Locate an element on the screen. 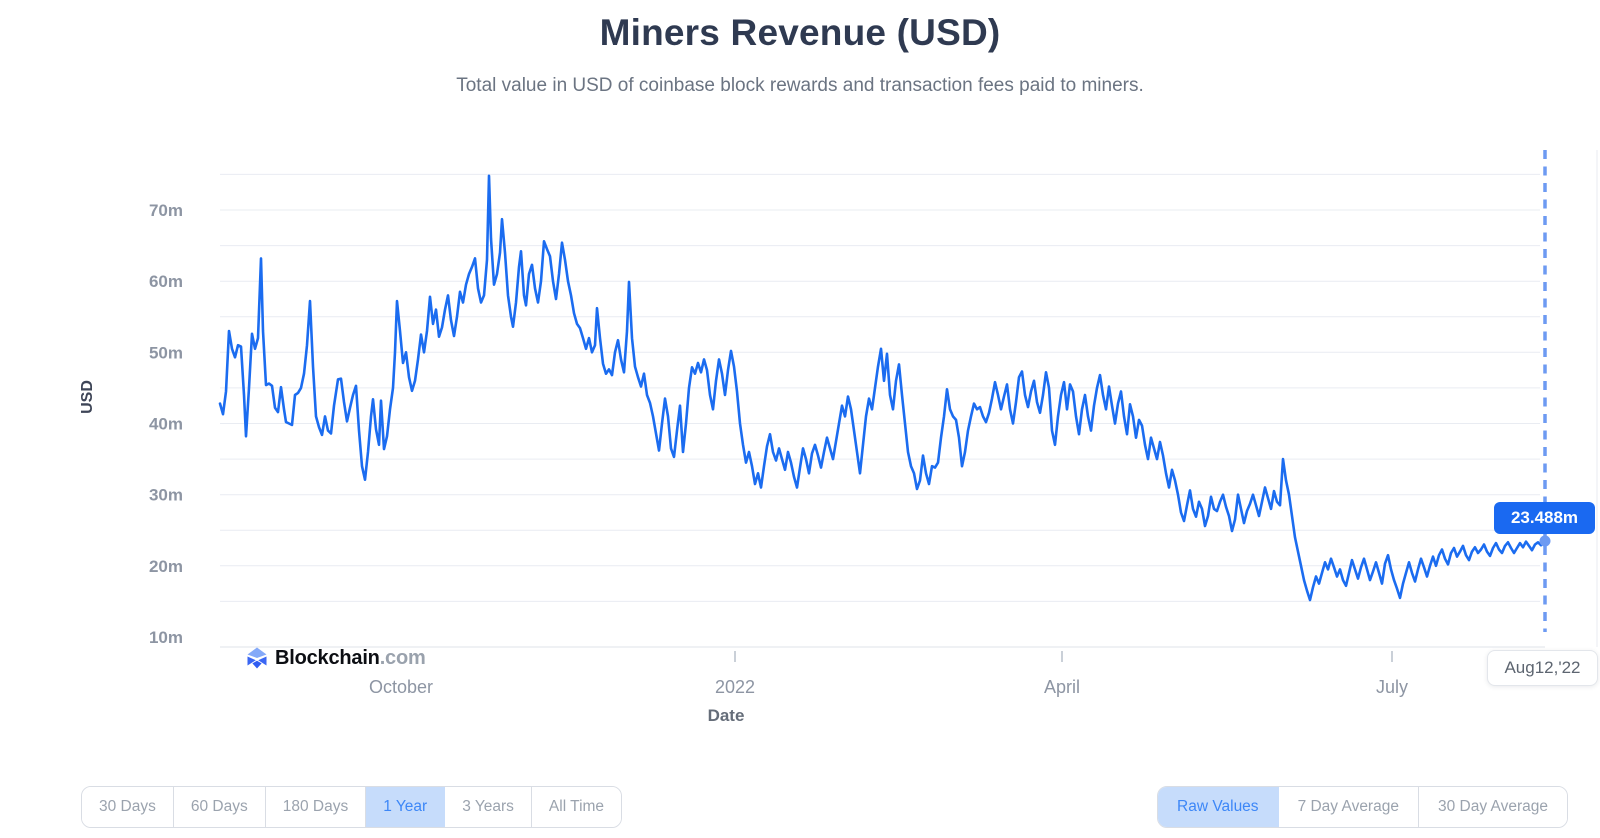 This screenshot has height=838, width=1600. last-point-marker is located at coordinates (1545, 541).